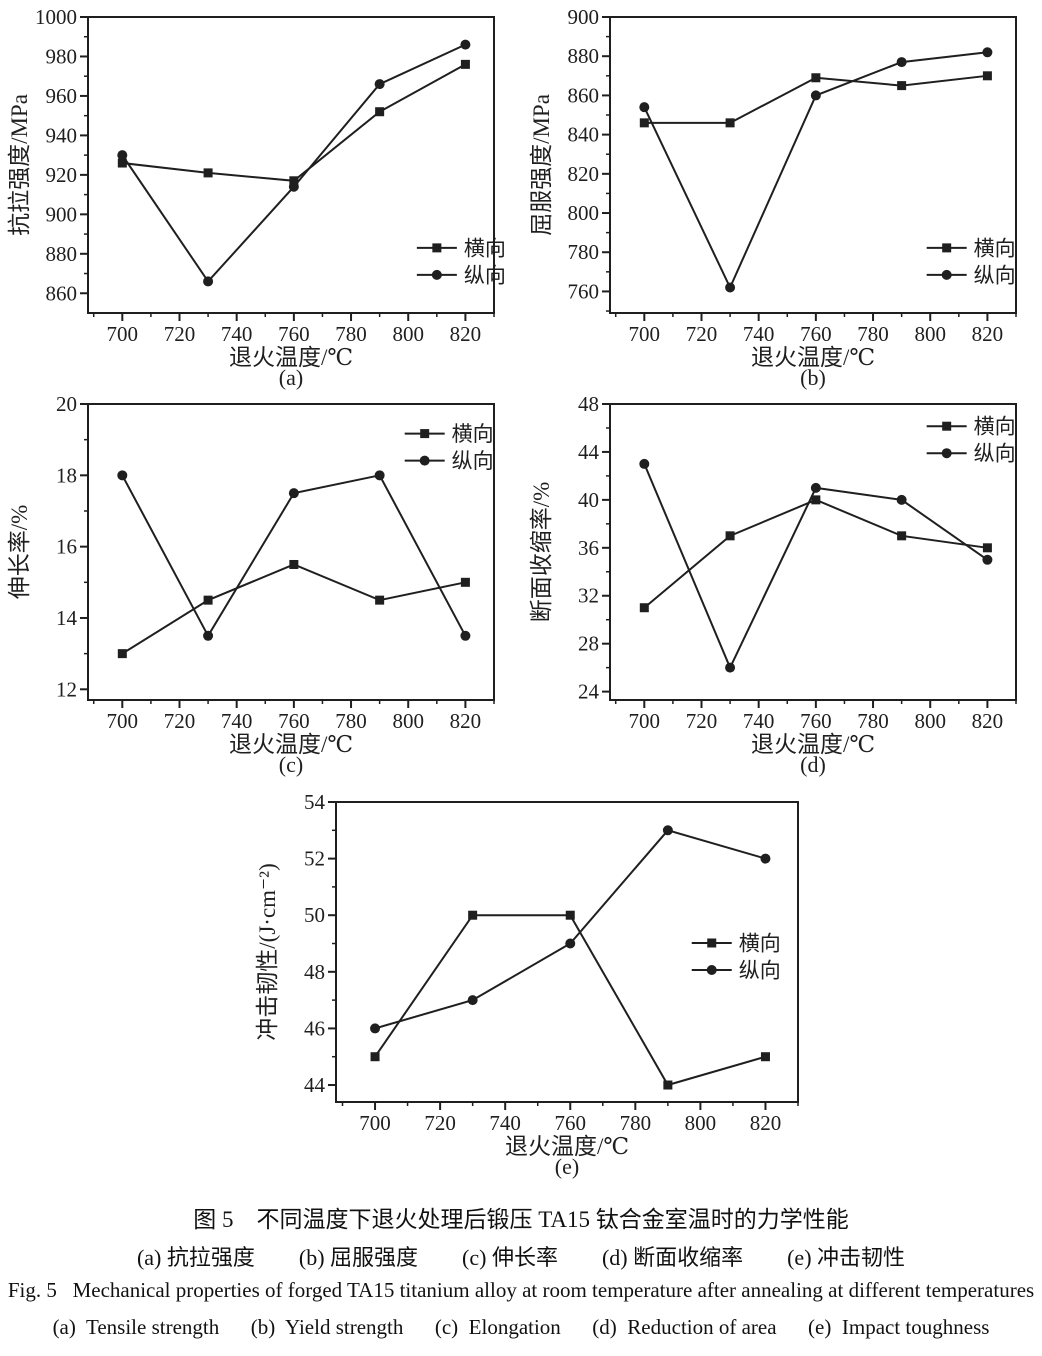 The height and width of the screenshot is (1356, 1042). What do you see at coordinates (294, 721) in the screenshot?
I see `x-tick-label: 760` at bounding box center [294, 721].